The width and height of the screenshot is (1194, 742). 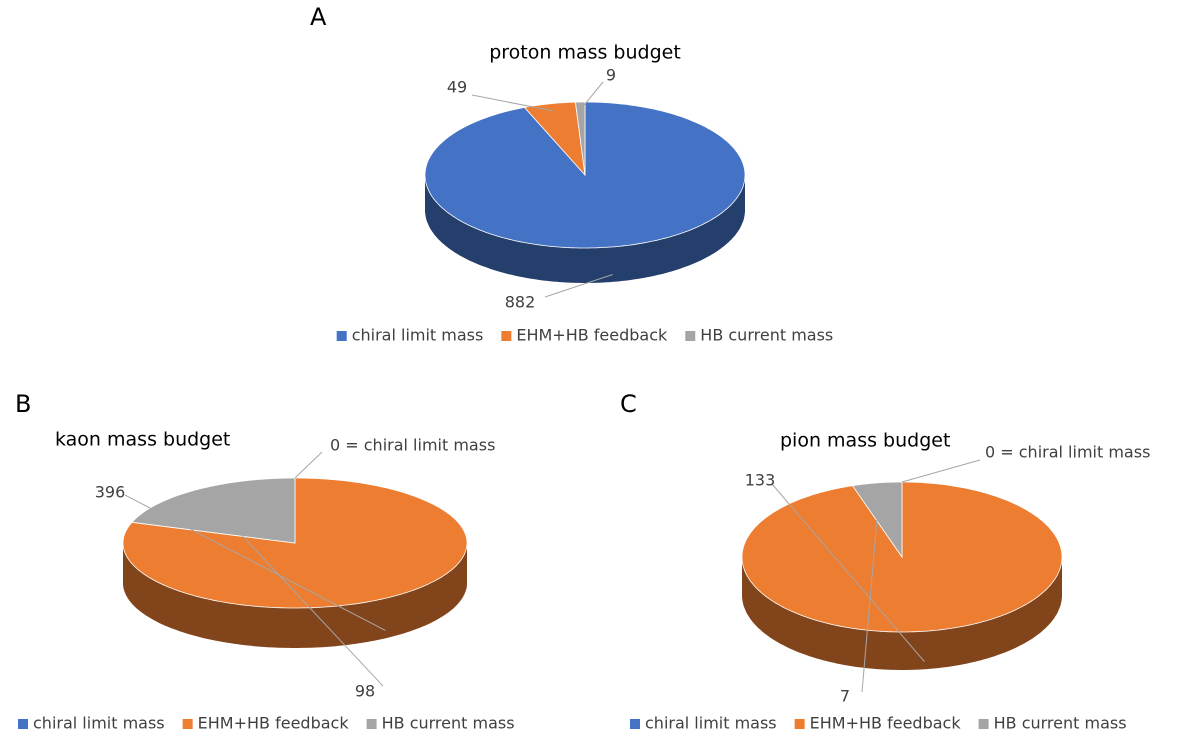 What do you see at coordinates (457, 87) in the screenshot?
I see `data-label: 49` at bounding box center [457, 87].